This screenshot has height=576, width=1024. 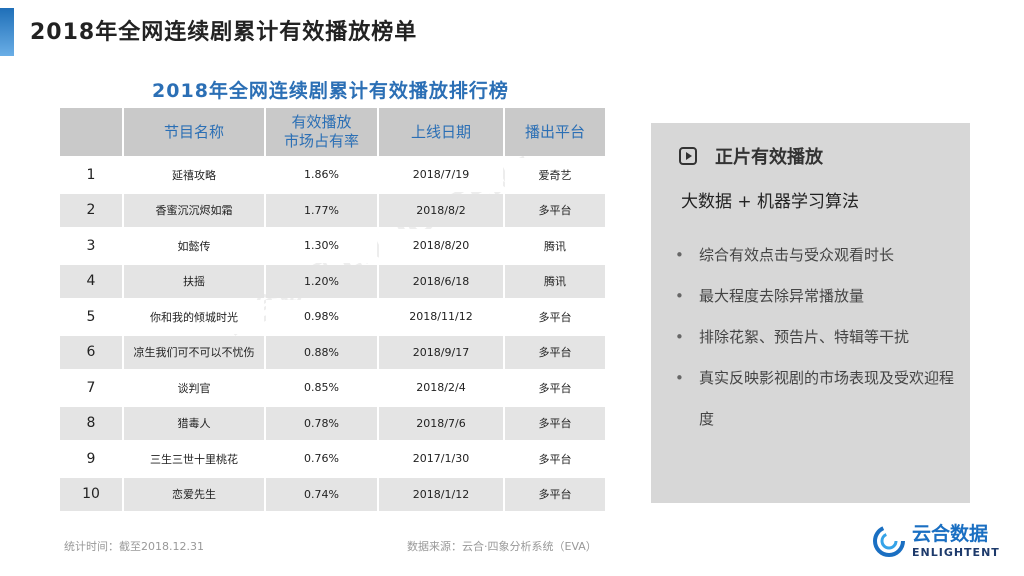 I want to click on table-row: 4 扶摇 1.20% 2018/6/18 腾讯, so click(x=332, y=281).